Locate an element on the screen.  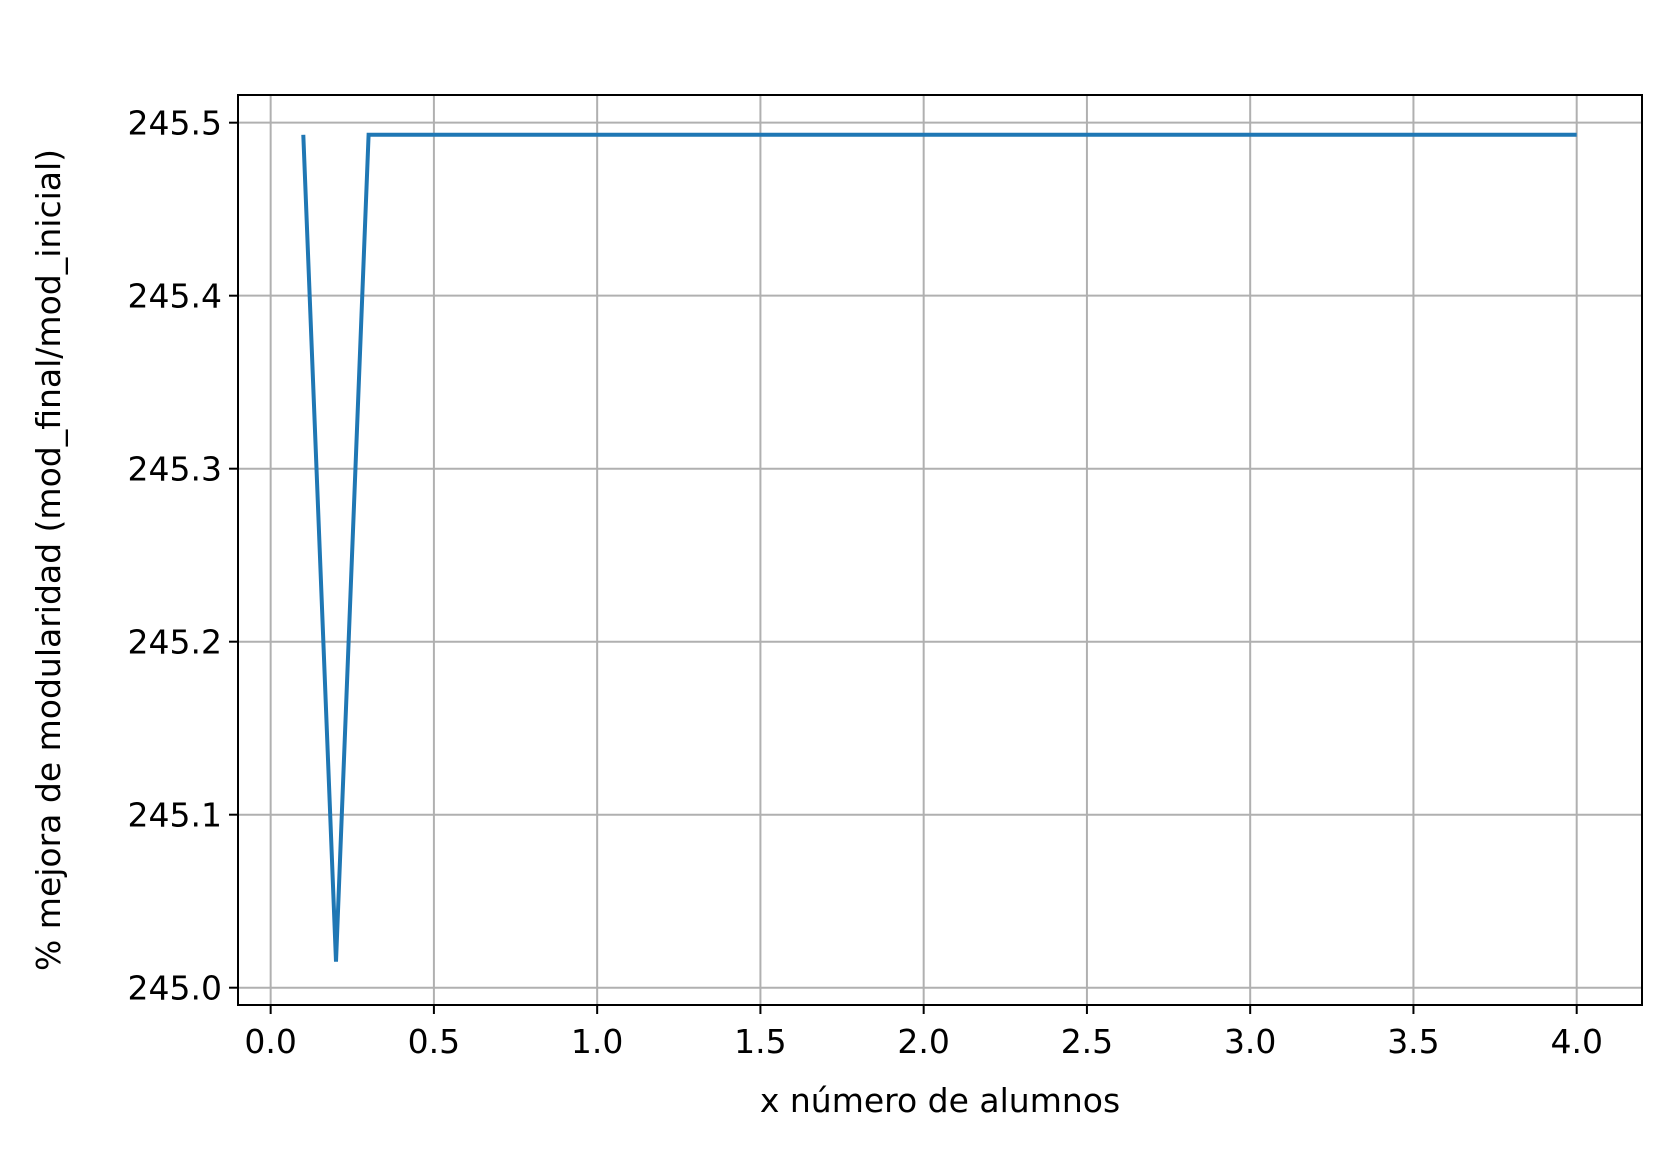
x-tick-label: 1.5 is located at coordinates (760, 1041).